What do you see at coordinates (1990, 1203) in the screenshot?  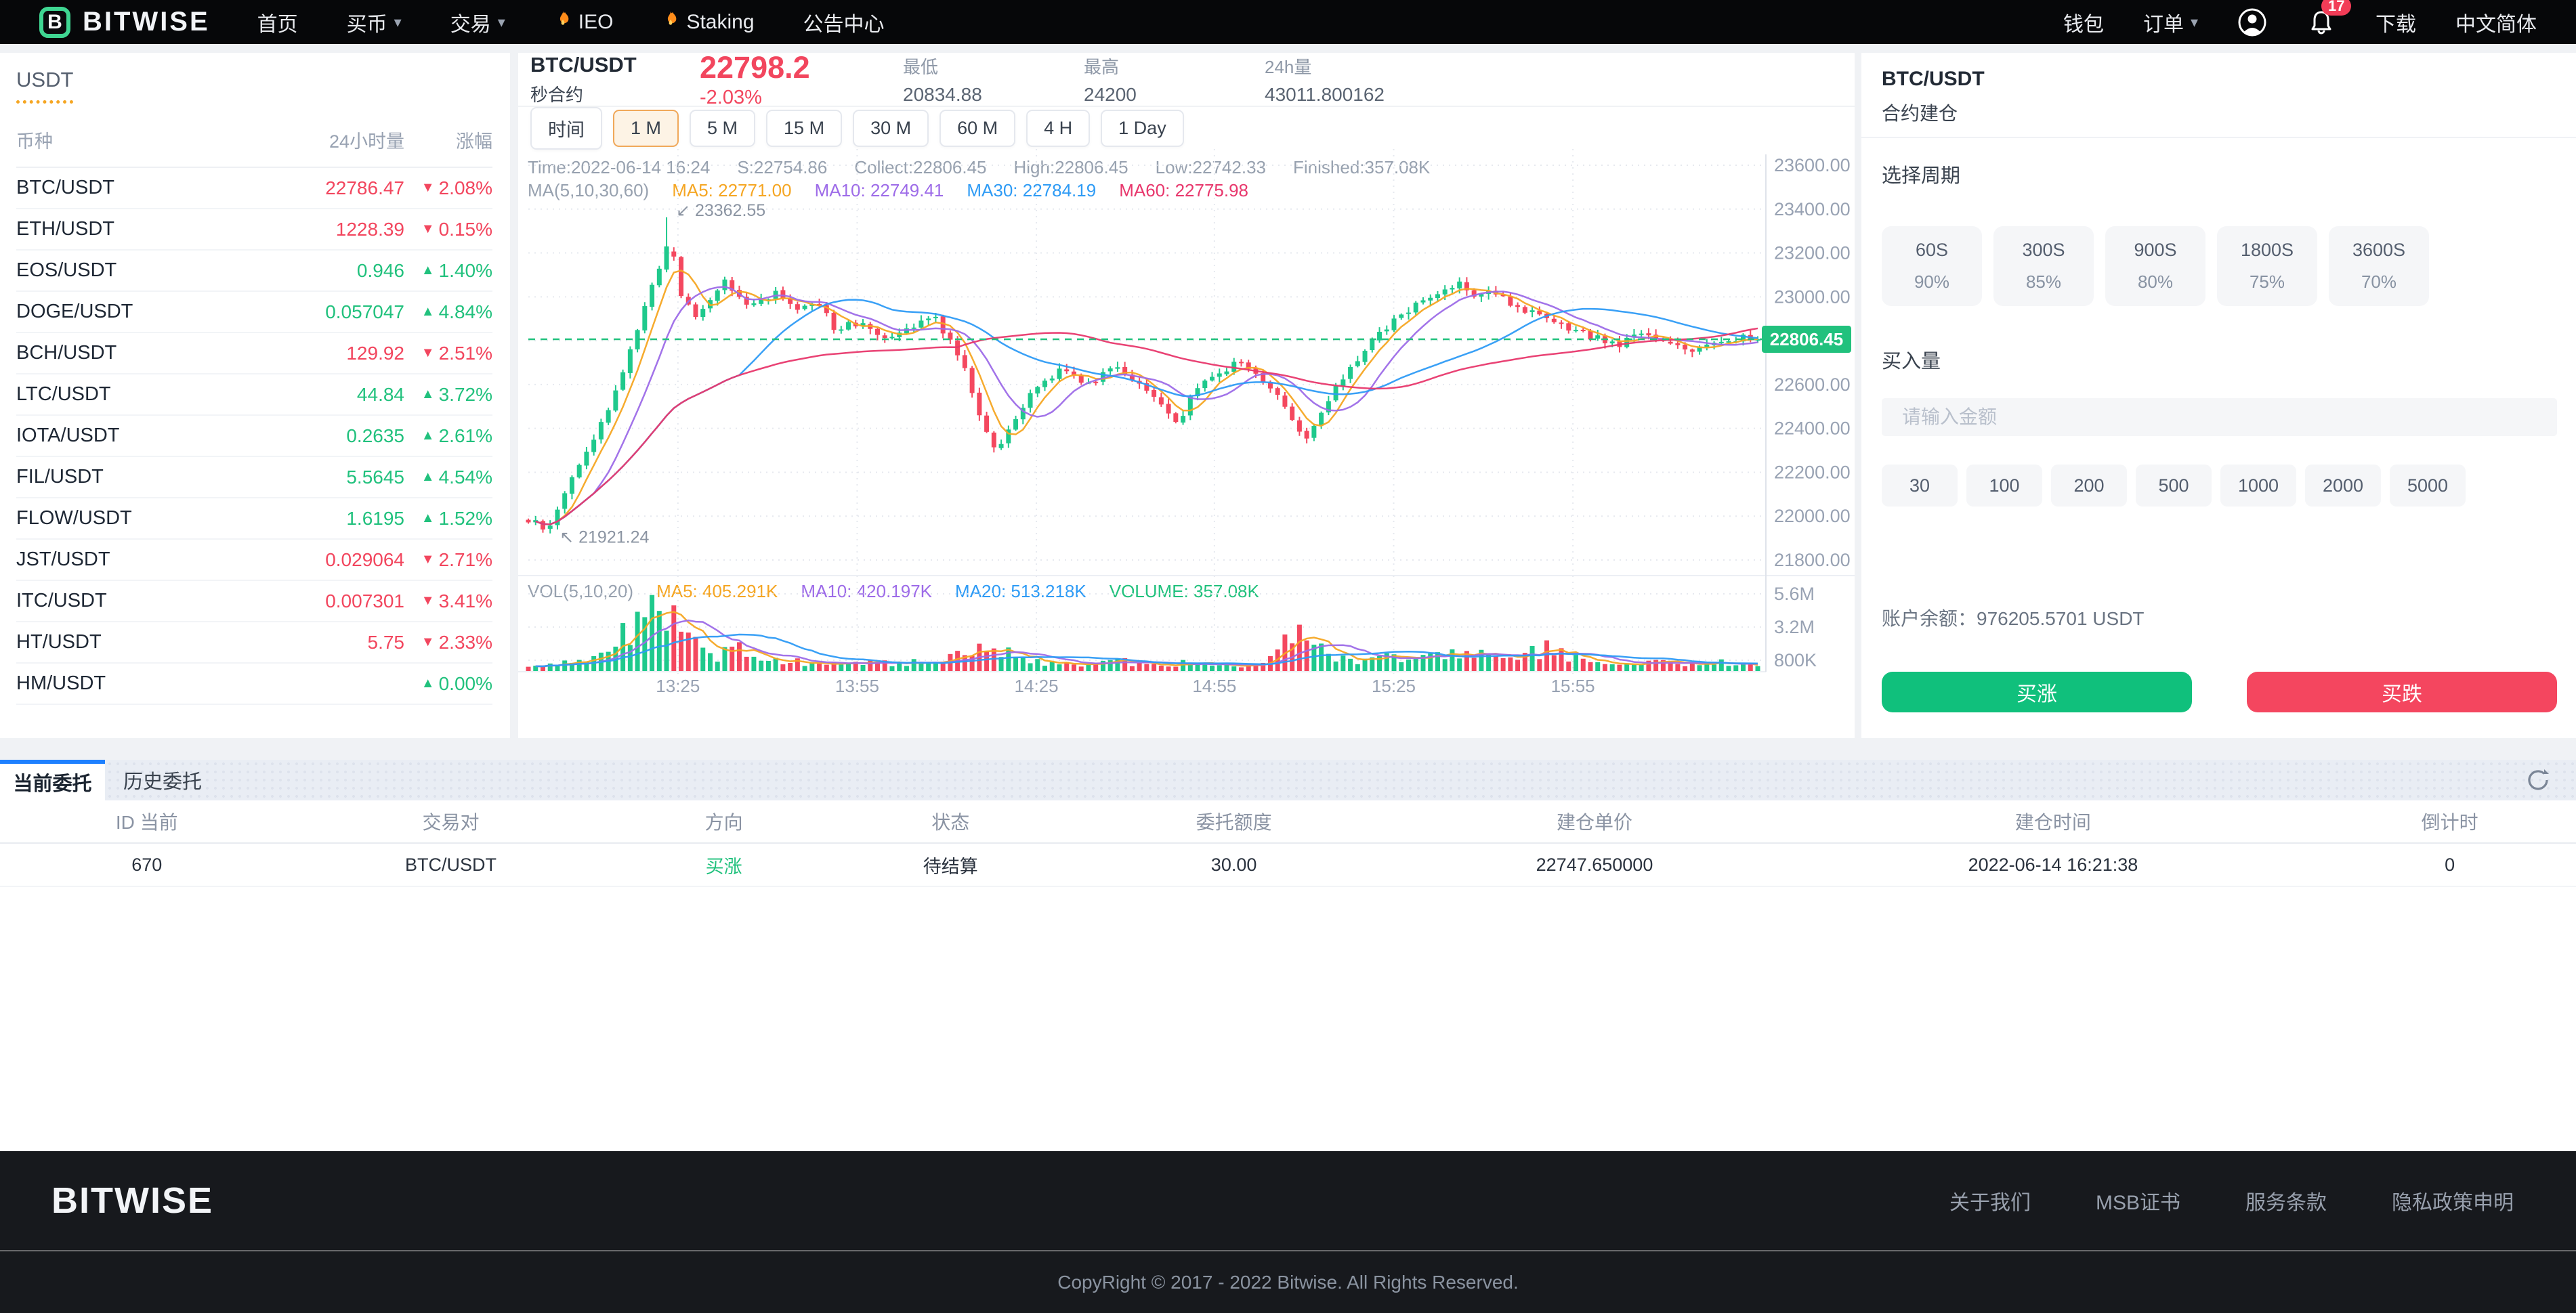 I see `footer-link-关于我们: 关于我们` at bounding box center [1990, 1203].